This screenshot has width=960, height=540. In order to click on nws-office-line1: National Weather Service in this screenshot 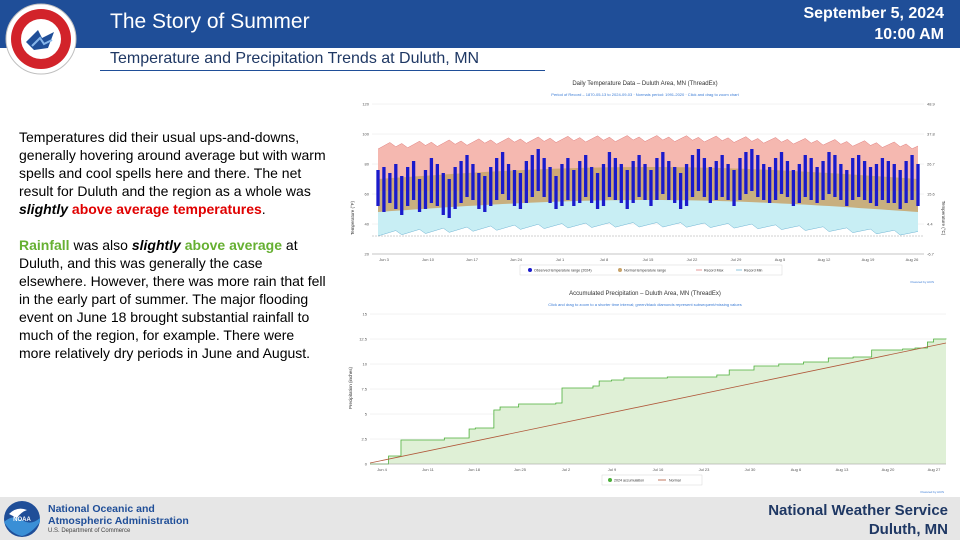, I will do `click(858, 510)`.